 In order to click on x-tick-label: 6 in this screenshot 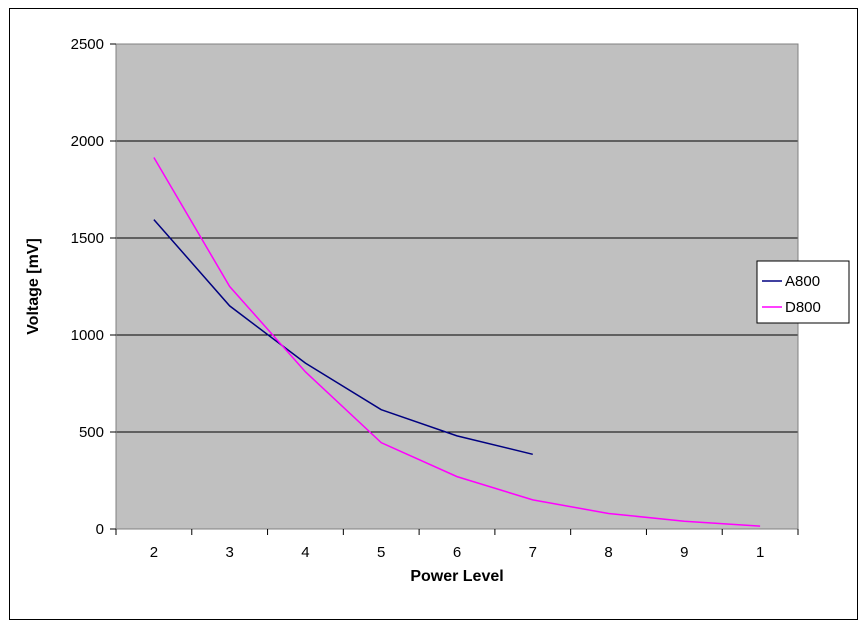, I will do `click(457, 552)`.